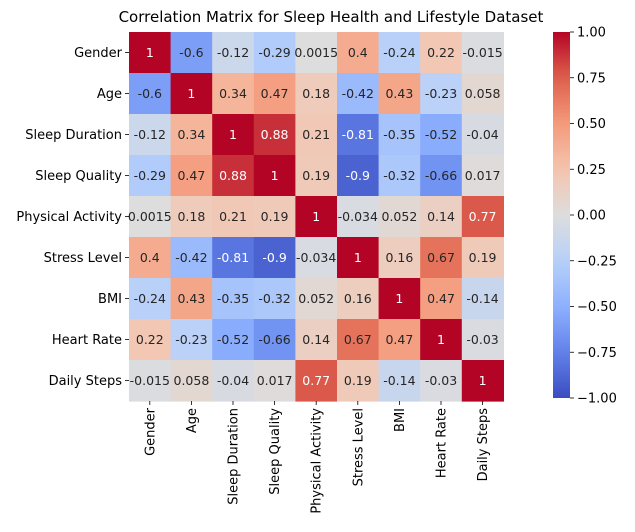 The image size is (635, 532). What do you see at coordinates (86, 381) in the screenshot?
I see `y-tick-label: Daily Steps` at bounding box center [86, 381].